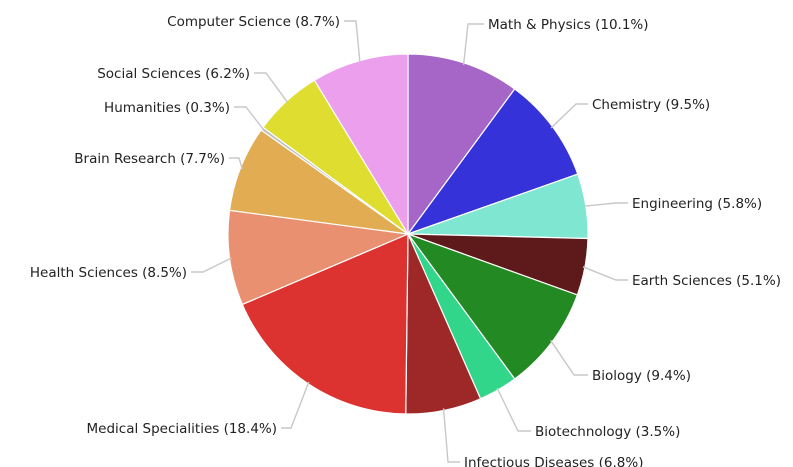 Image resolution: width=793 pixels, height=467 pixels. What do you see at coordinates (651, 105) in the screenshot?
I see `label-chemistry: Chemistry (9.5%)` at bounding box center [651, 105].